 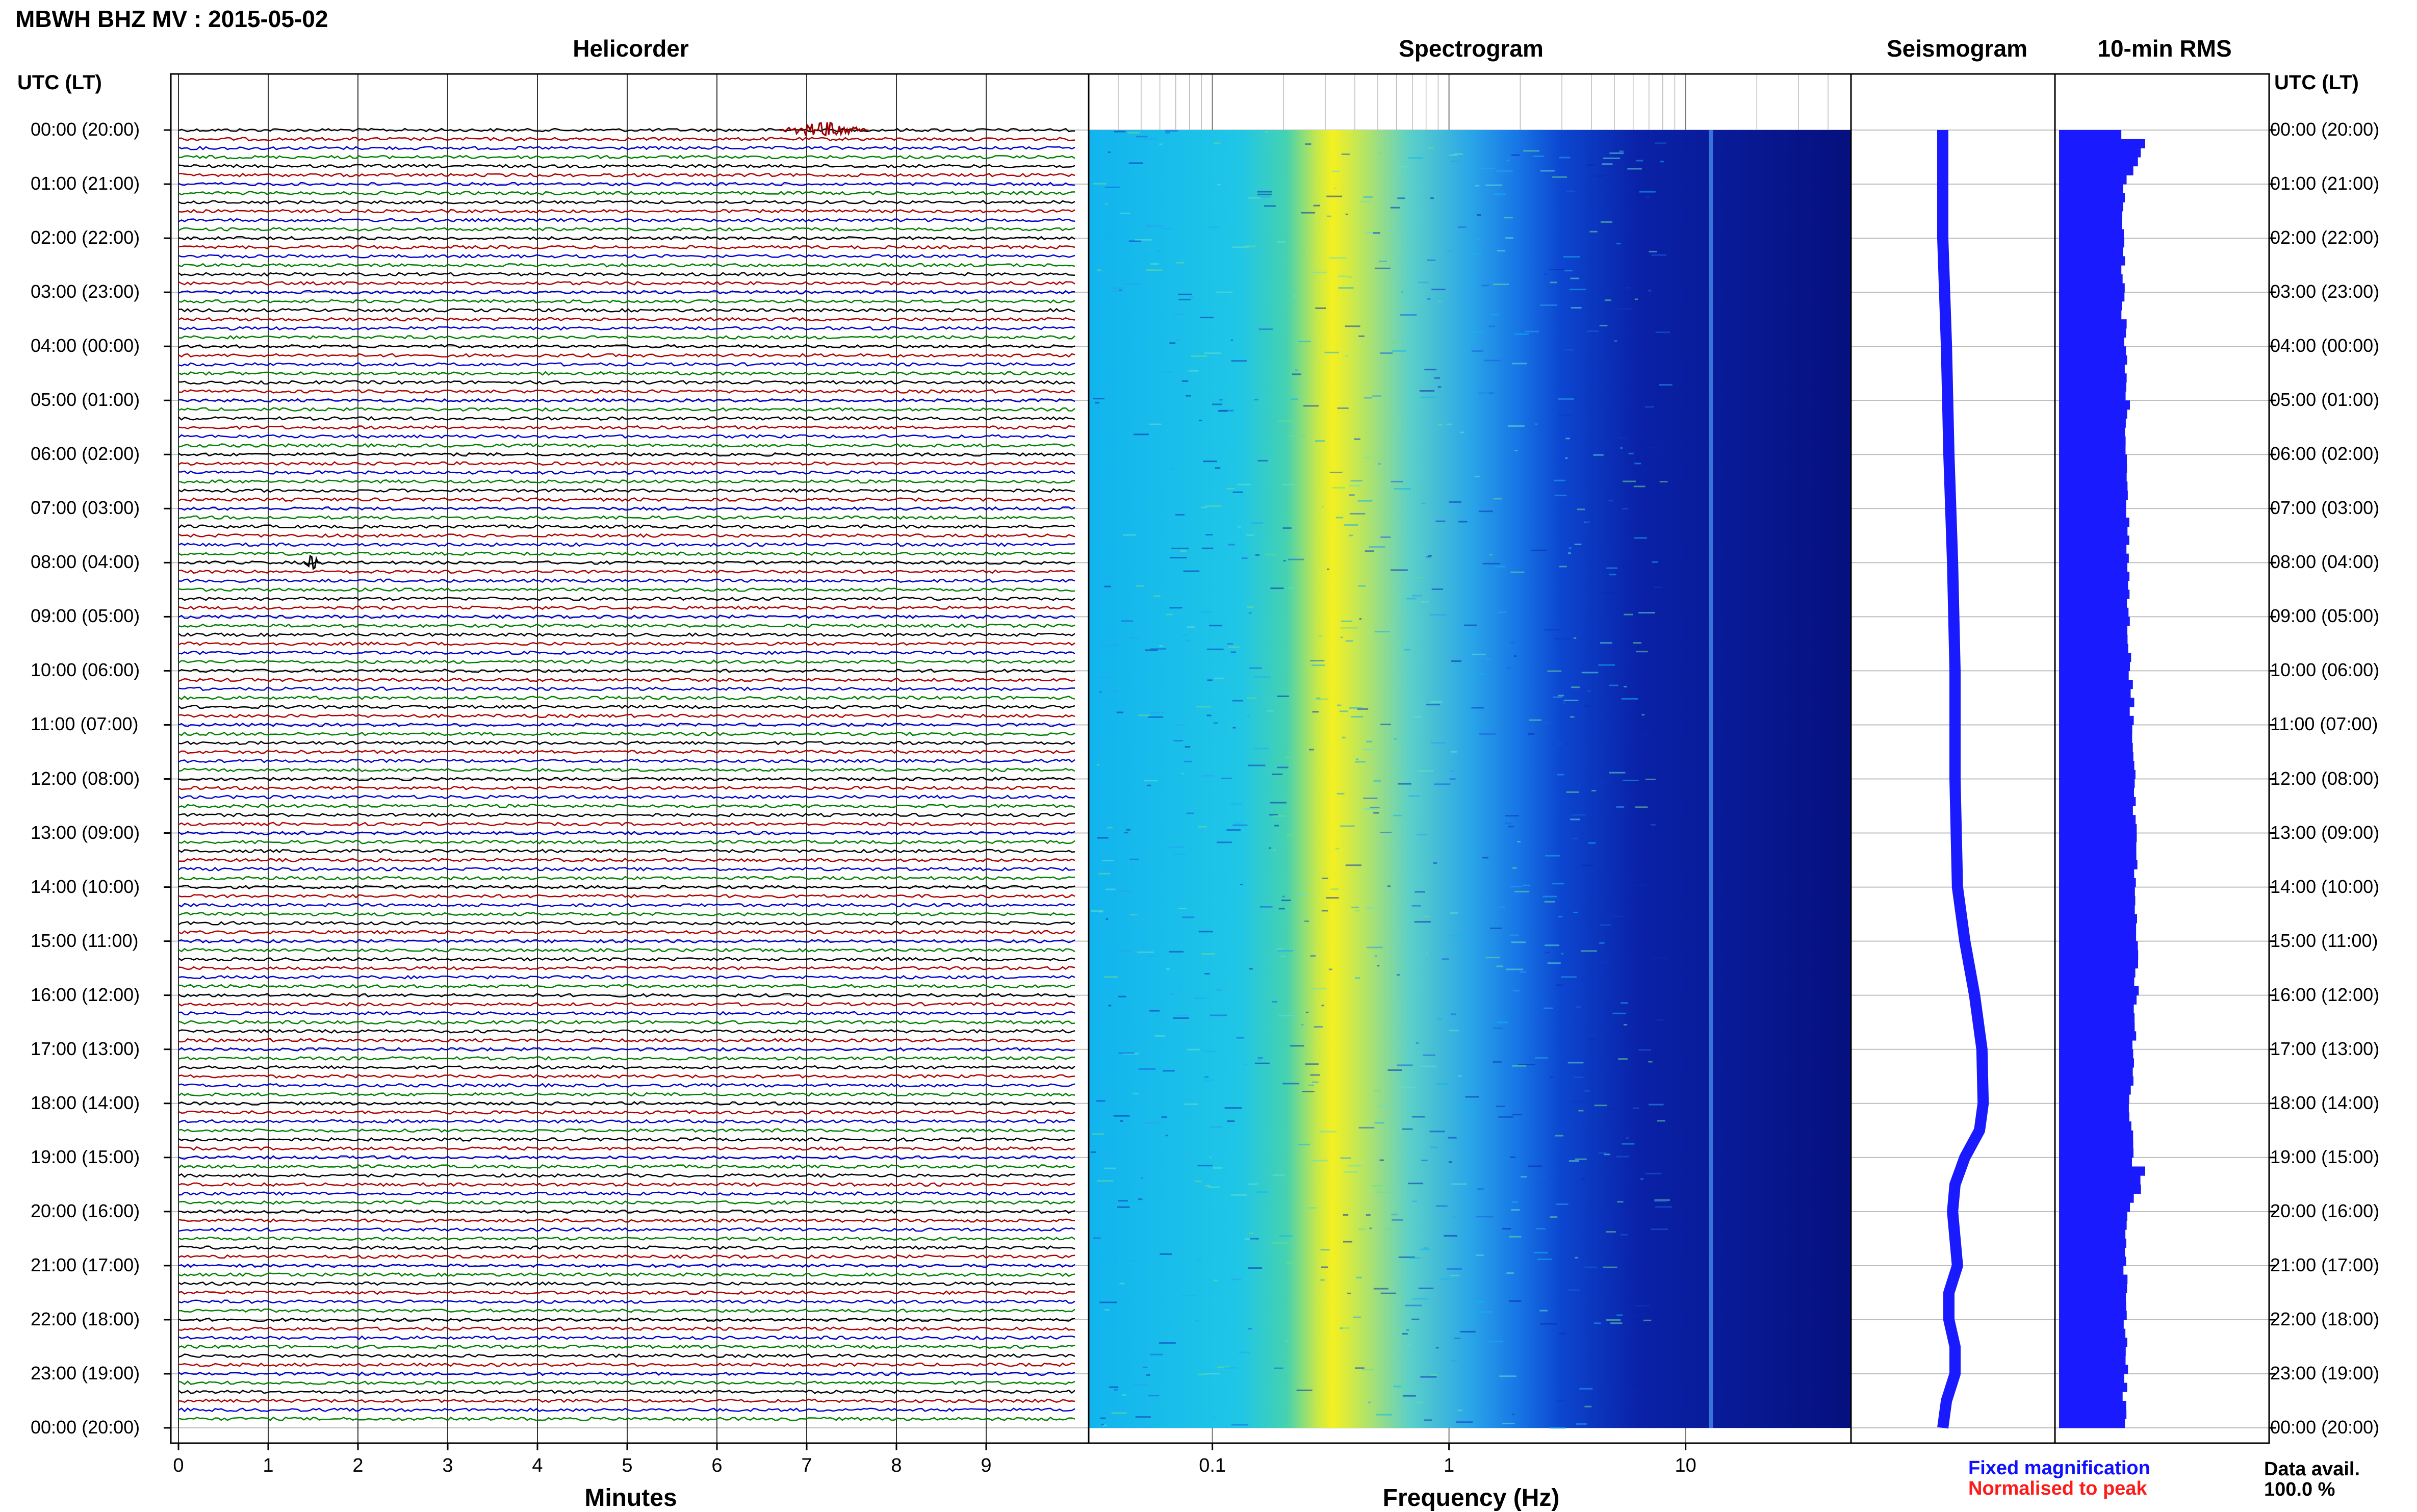 I want to click on time-label-right: 19:00 (15:00), so click(x=2325, y=1156).